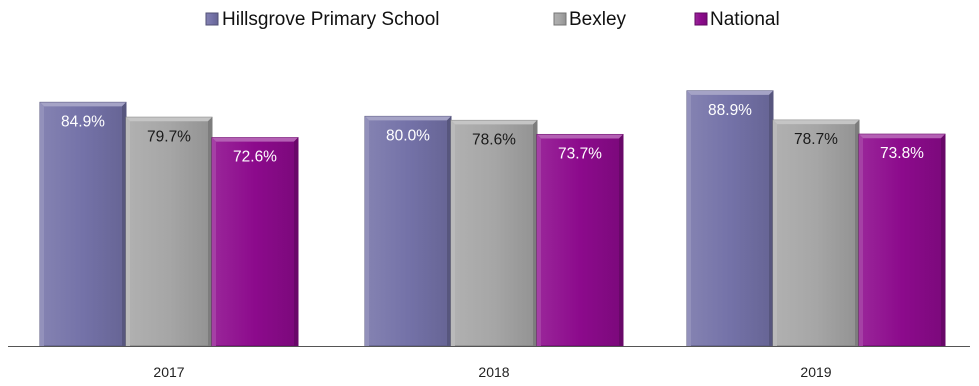 The height and width of the screenshot is (386, 979). I want to click on legend: Hillsgrove Primary School Bexley National, so click(492, 19).